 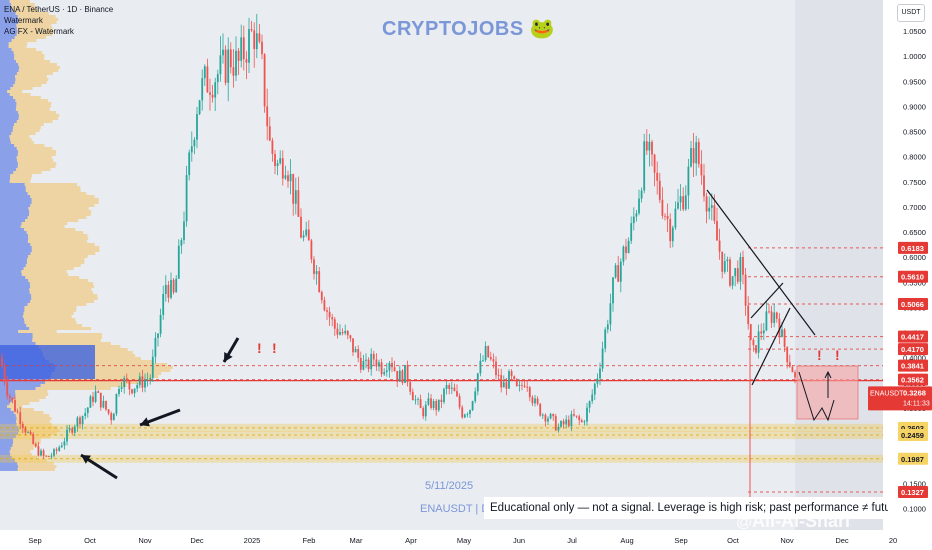 What do you see at coordinates (912, 337) in the screenshot?
I see `level-tag-0.4417: 0.4417` at bounding box center [912, 337].